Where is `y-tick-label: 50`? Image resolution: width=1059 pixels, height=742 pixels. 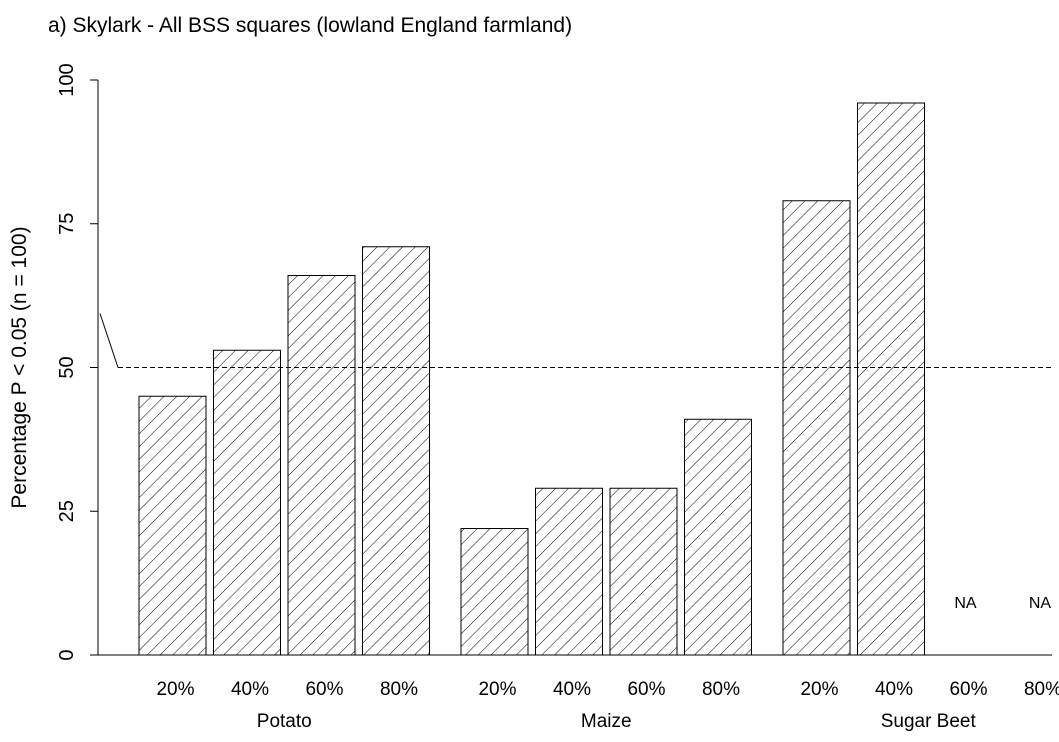
y-tick-label: 50 is located at coordinates (67, 367).